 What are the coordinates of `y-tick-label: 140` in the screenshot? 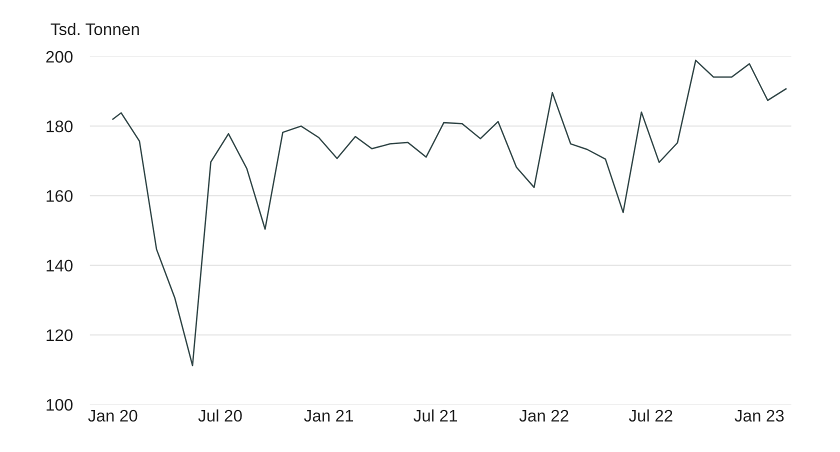 It's located at (59, 266).